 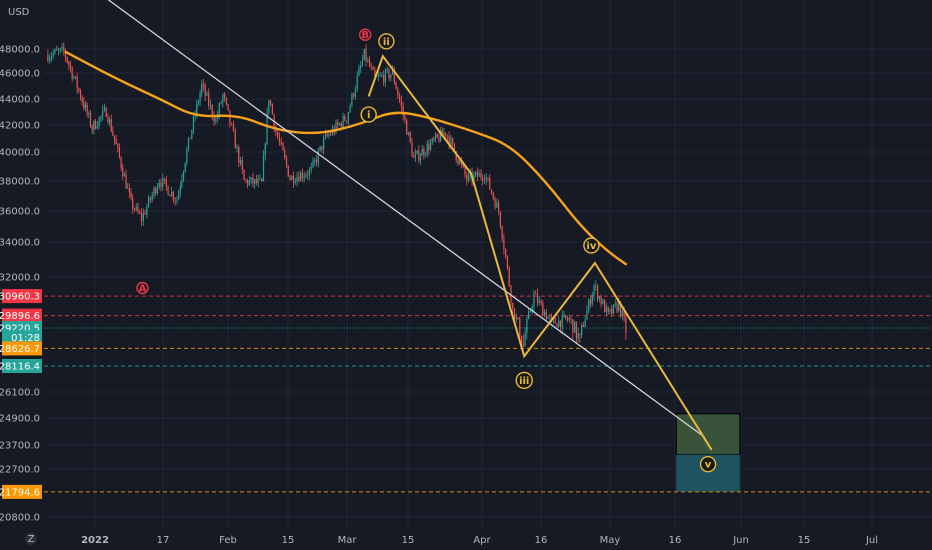 What do you see at coordinates (804, 540) in the screenshot?
I see `time-tick-label: 15` at bounding box center [804, 540].